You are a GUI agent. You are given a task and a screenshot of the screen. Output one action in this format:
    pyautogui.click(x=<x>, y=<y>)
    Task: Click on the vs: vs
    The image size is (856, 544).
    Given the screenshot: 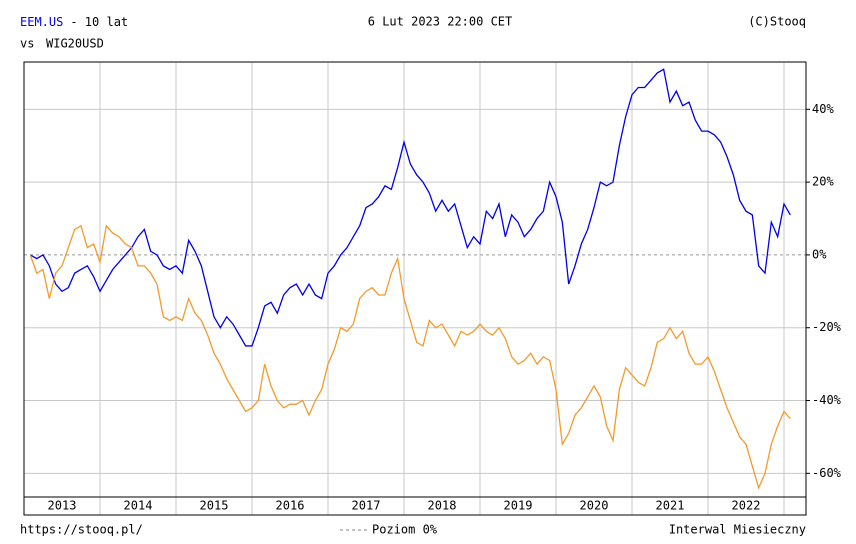 What is the action you would take?
    pyautogui.click(x=27, y=44)
    